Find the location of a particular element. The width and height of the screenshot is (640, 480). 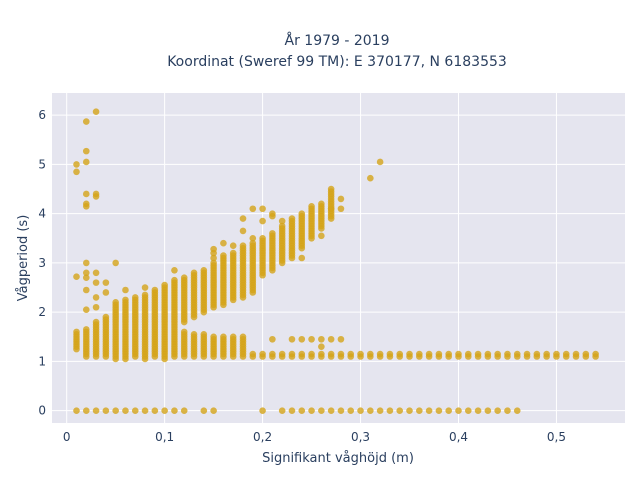

x-tick-label: 0,5 is located at coordinates (556, 437).